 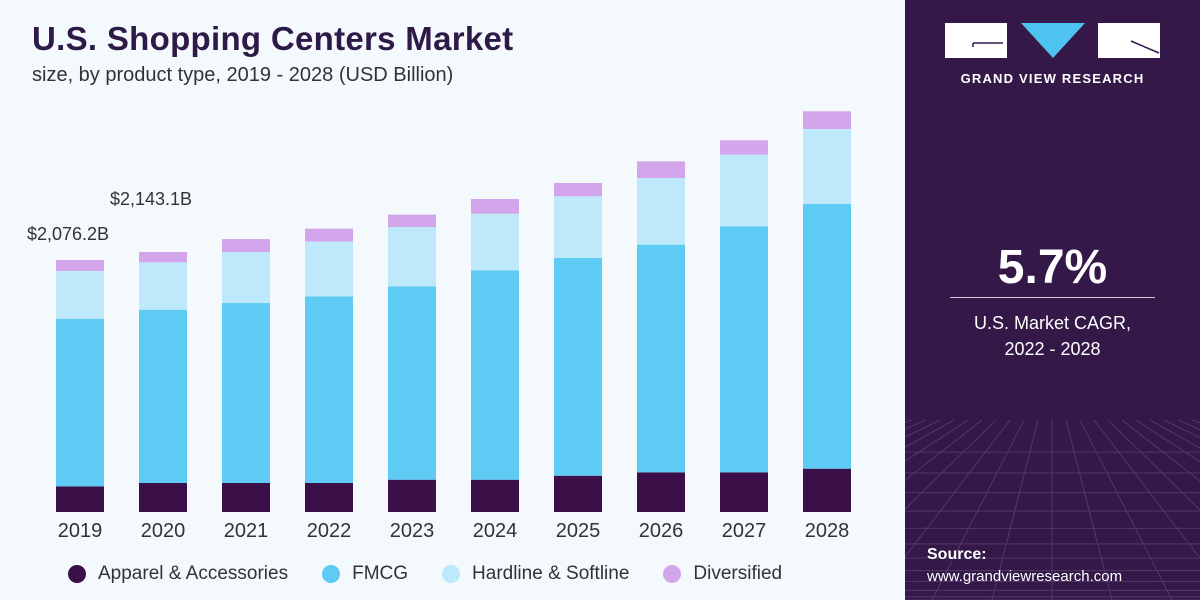 What do you see at coordinates (273, 38) in the screenshot?
I see `chart-title: U.S. Shopping Centers Market` at bounding box center [273, 38].